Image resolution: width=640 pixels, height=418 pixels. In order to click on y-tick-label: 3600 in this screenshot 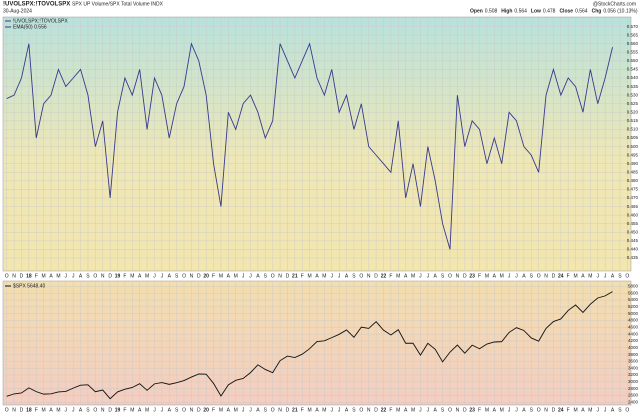, I will do `click(633, 361)`.